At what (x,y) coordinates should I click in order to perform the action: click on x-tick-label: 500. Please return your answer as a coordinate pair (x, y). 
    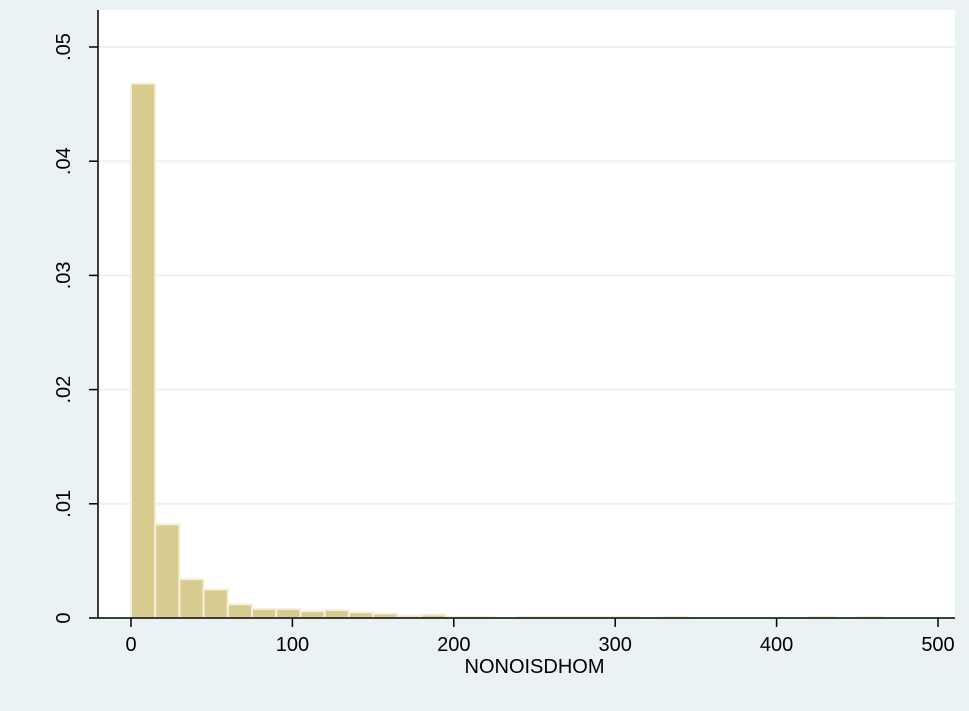
    Looking at the image, I should click on (937, 645).